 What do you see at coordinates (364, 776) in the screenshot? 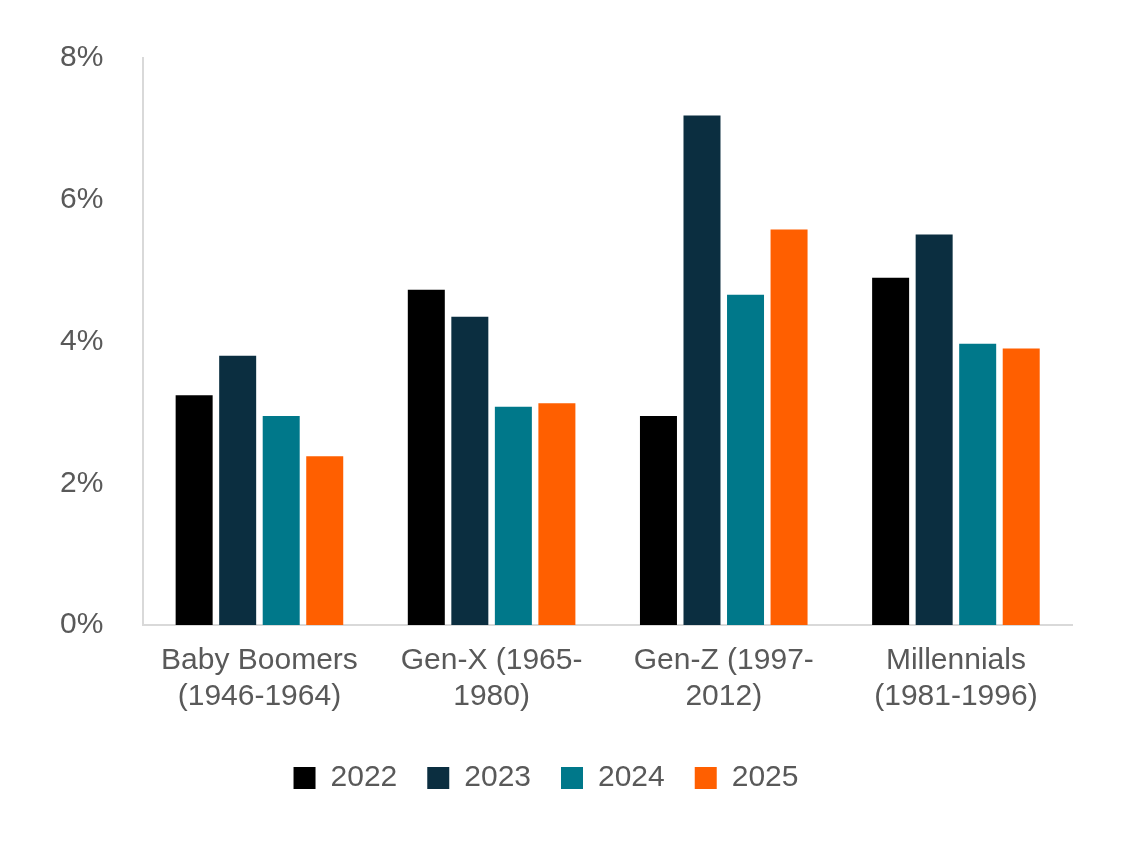
I see `legend-label: 2022` at bounding box center [364, 776].